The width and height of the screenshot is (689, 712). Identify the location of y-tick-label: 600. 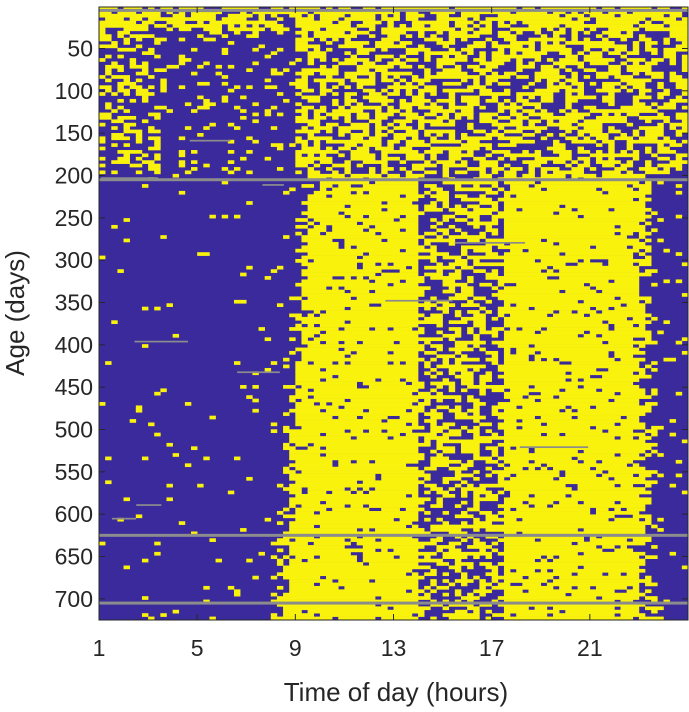
(74, 514).